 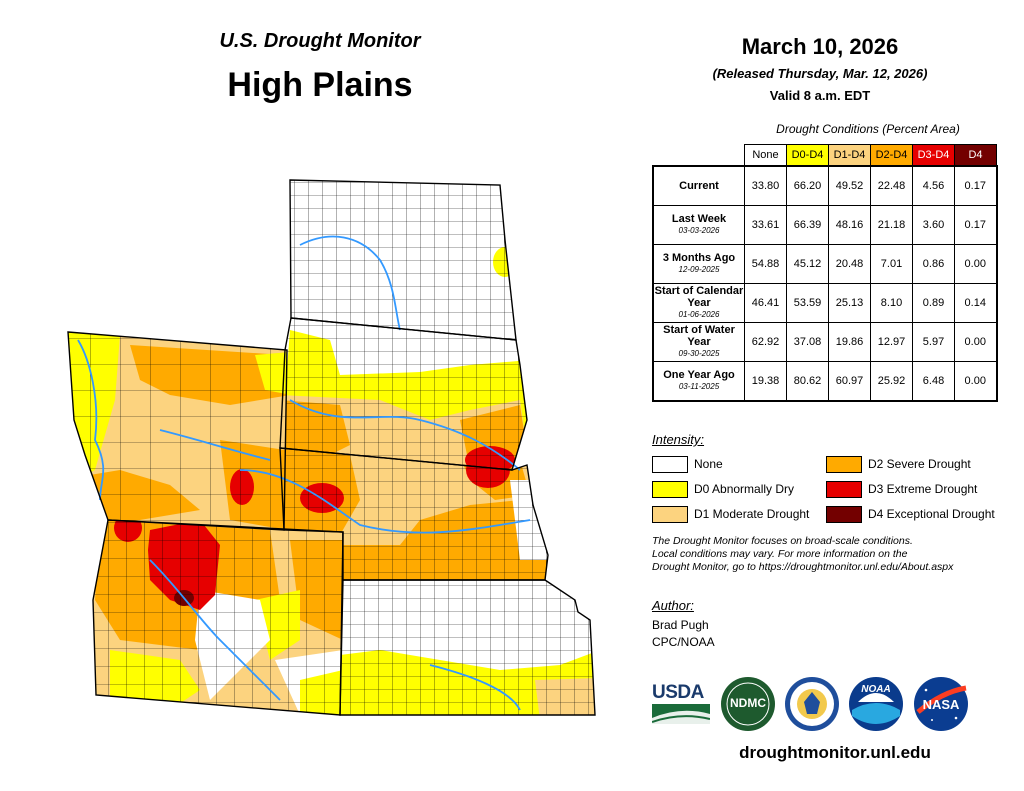 What do you see at coordinates (891, 185) in the screenshot?
I see `table-cell: 22.48` at bounding box center [891, 185].